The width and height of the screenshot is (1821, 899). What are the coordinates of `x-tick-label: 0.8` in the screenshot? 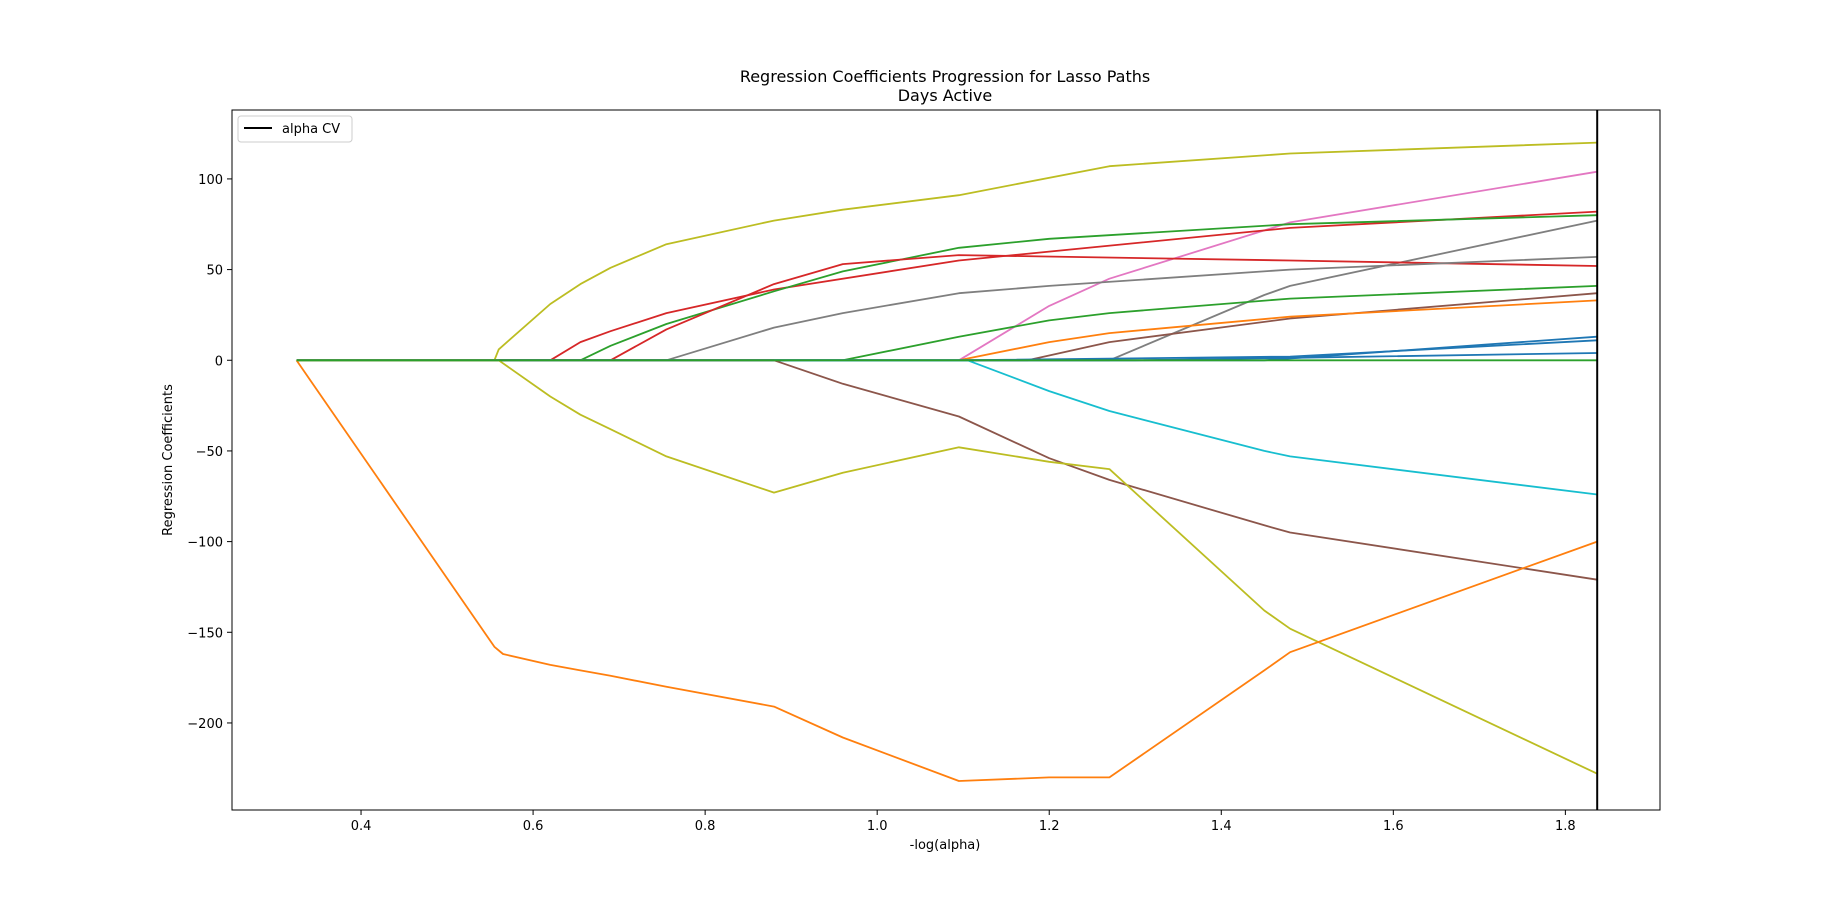 It's located at (705, 826).